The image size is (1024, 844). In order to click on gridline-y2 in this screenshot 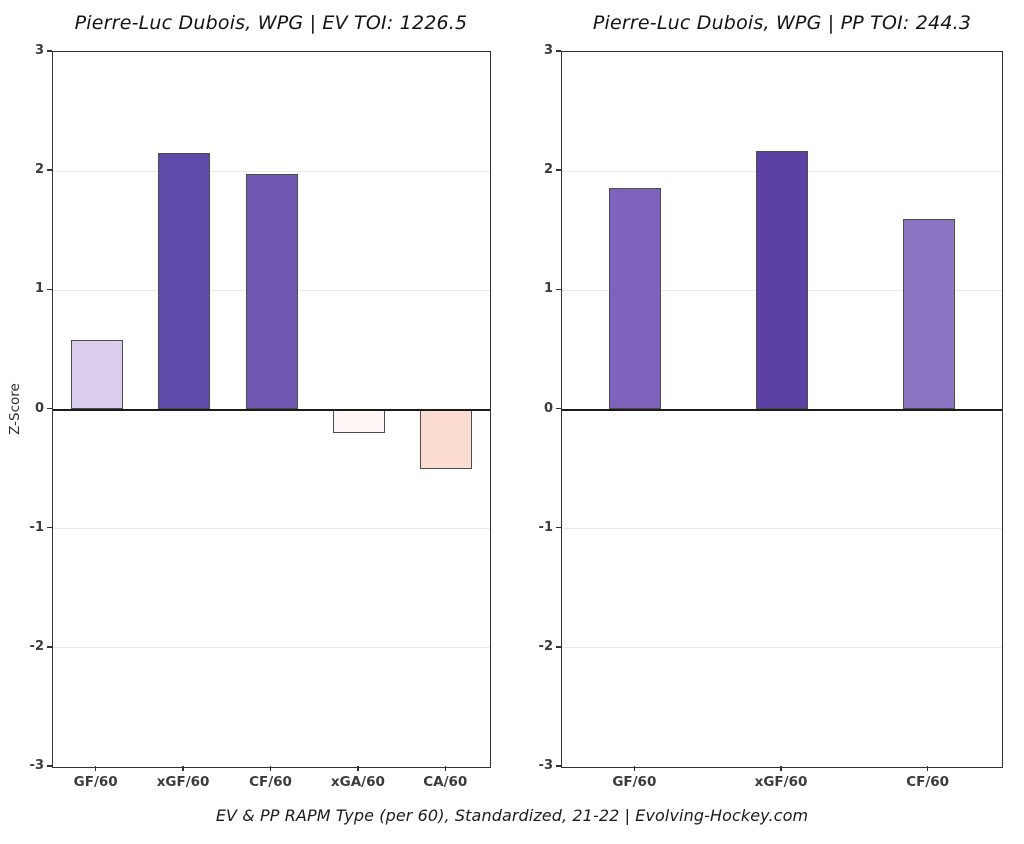, I will do `click(271, 171)`.